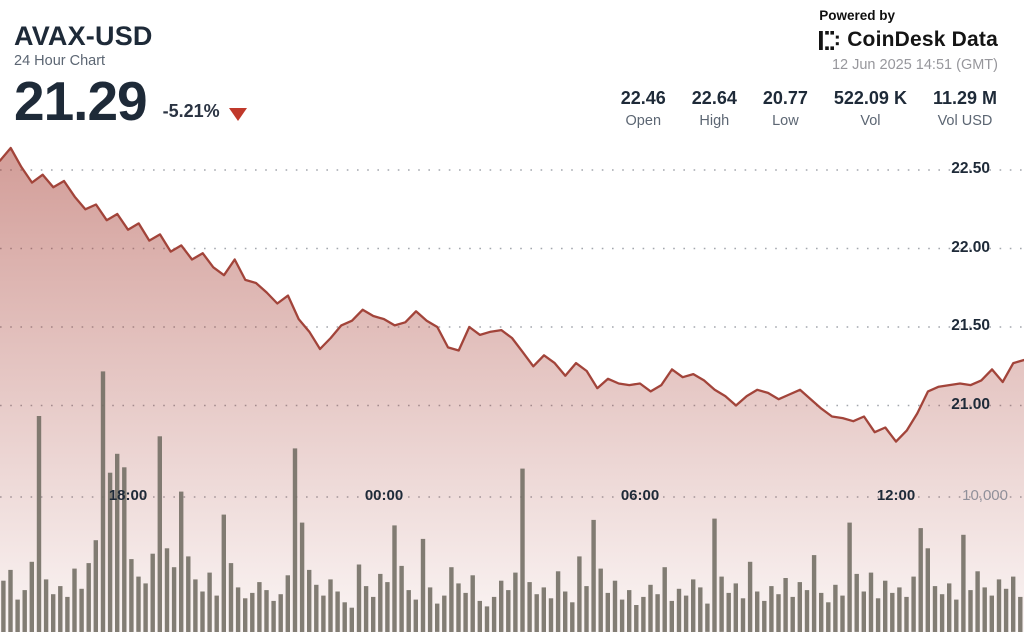  What do you see at coordinates (970, 325) in the screenshot?
I see `y-axis-price-label: 21.50` at bounding box center [970, 325].